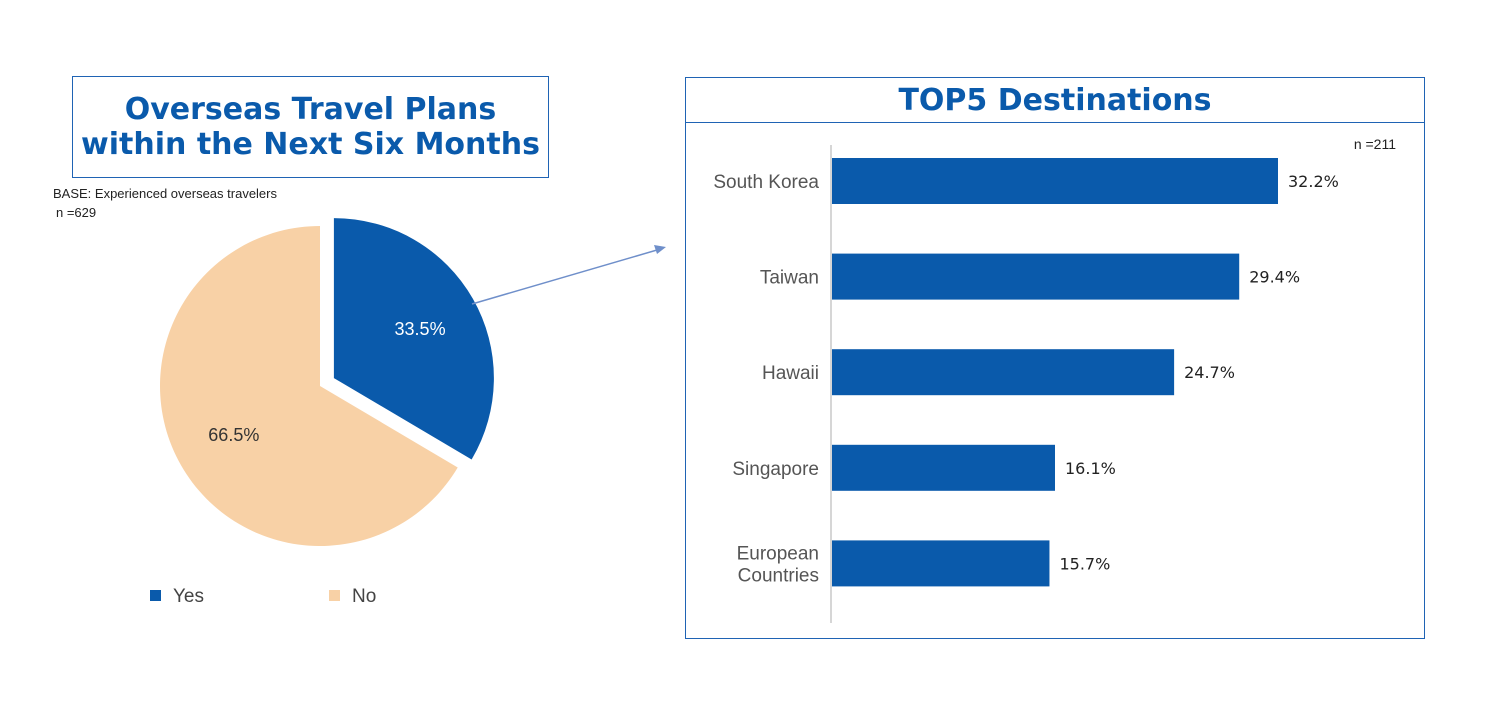 Image resolution: width=1487 pixels, height=709 pixels. I want to click on pie-value-label-no: 66.5%, so click(233, 435).